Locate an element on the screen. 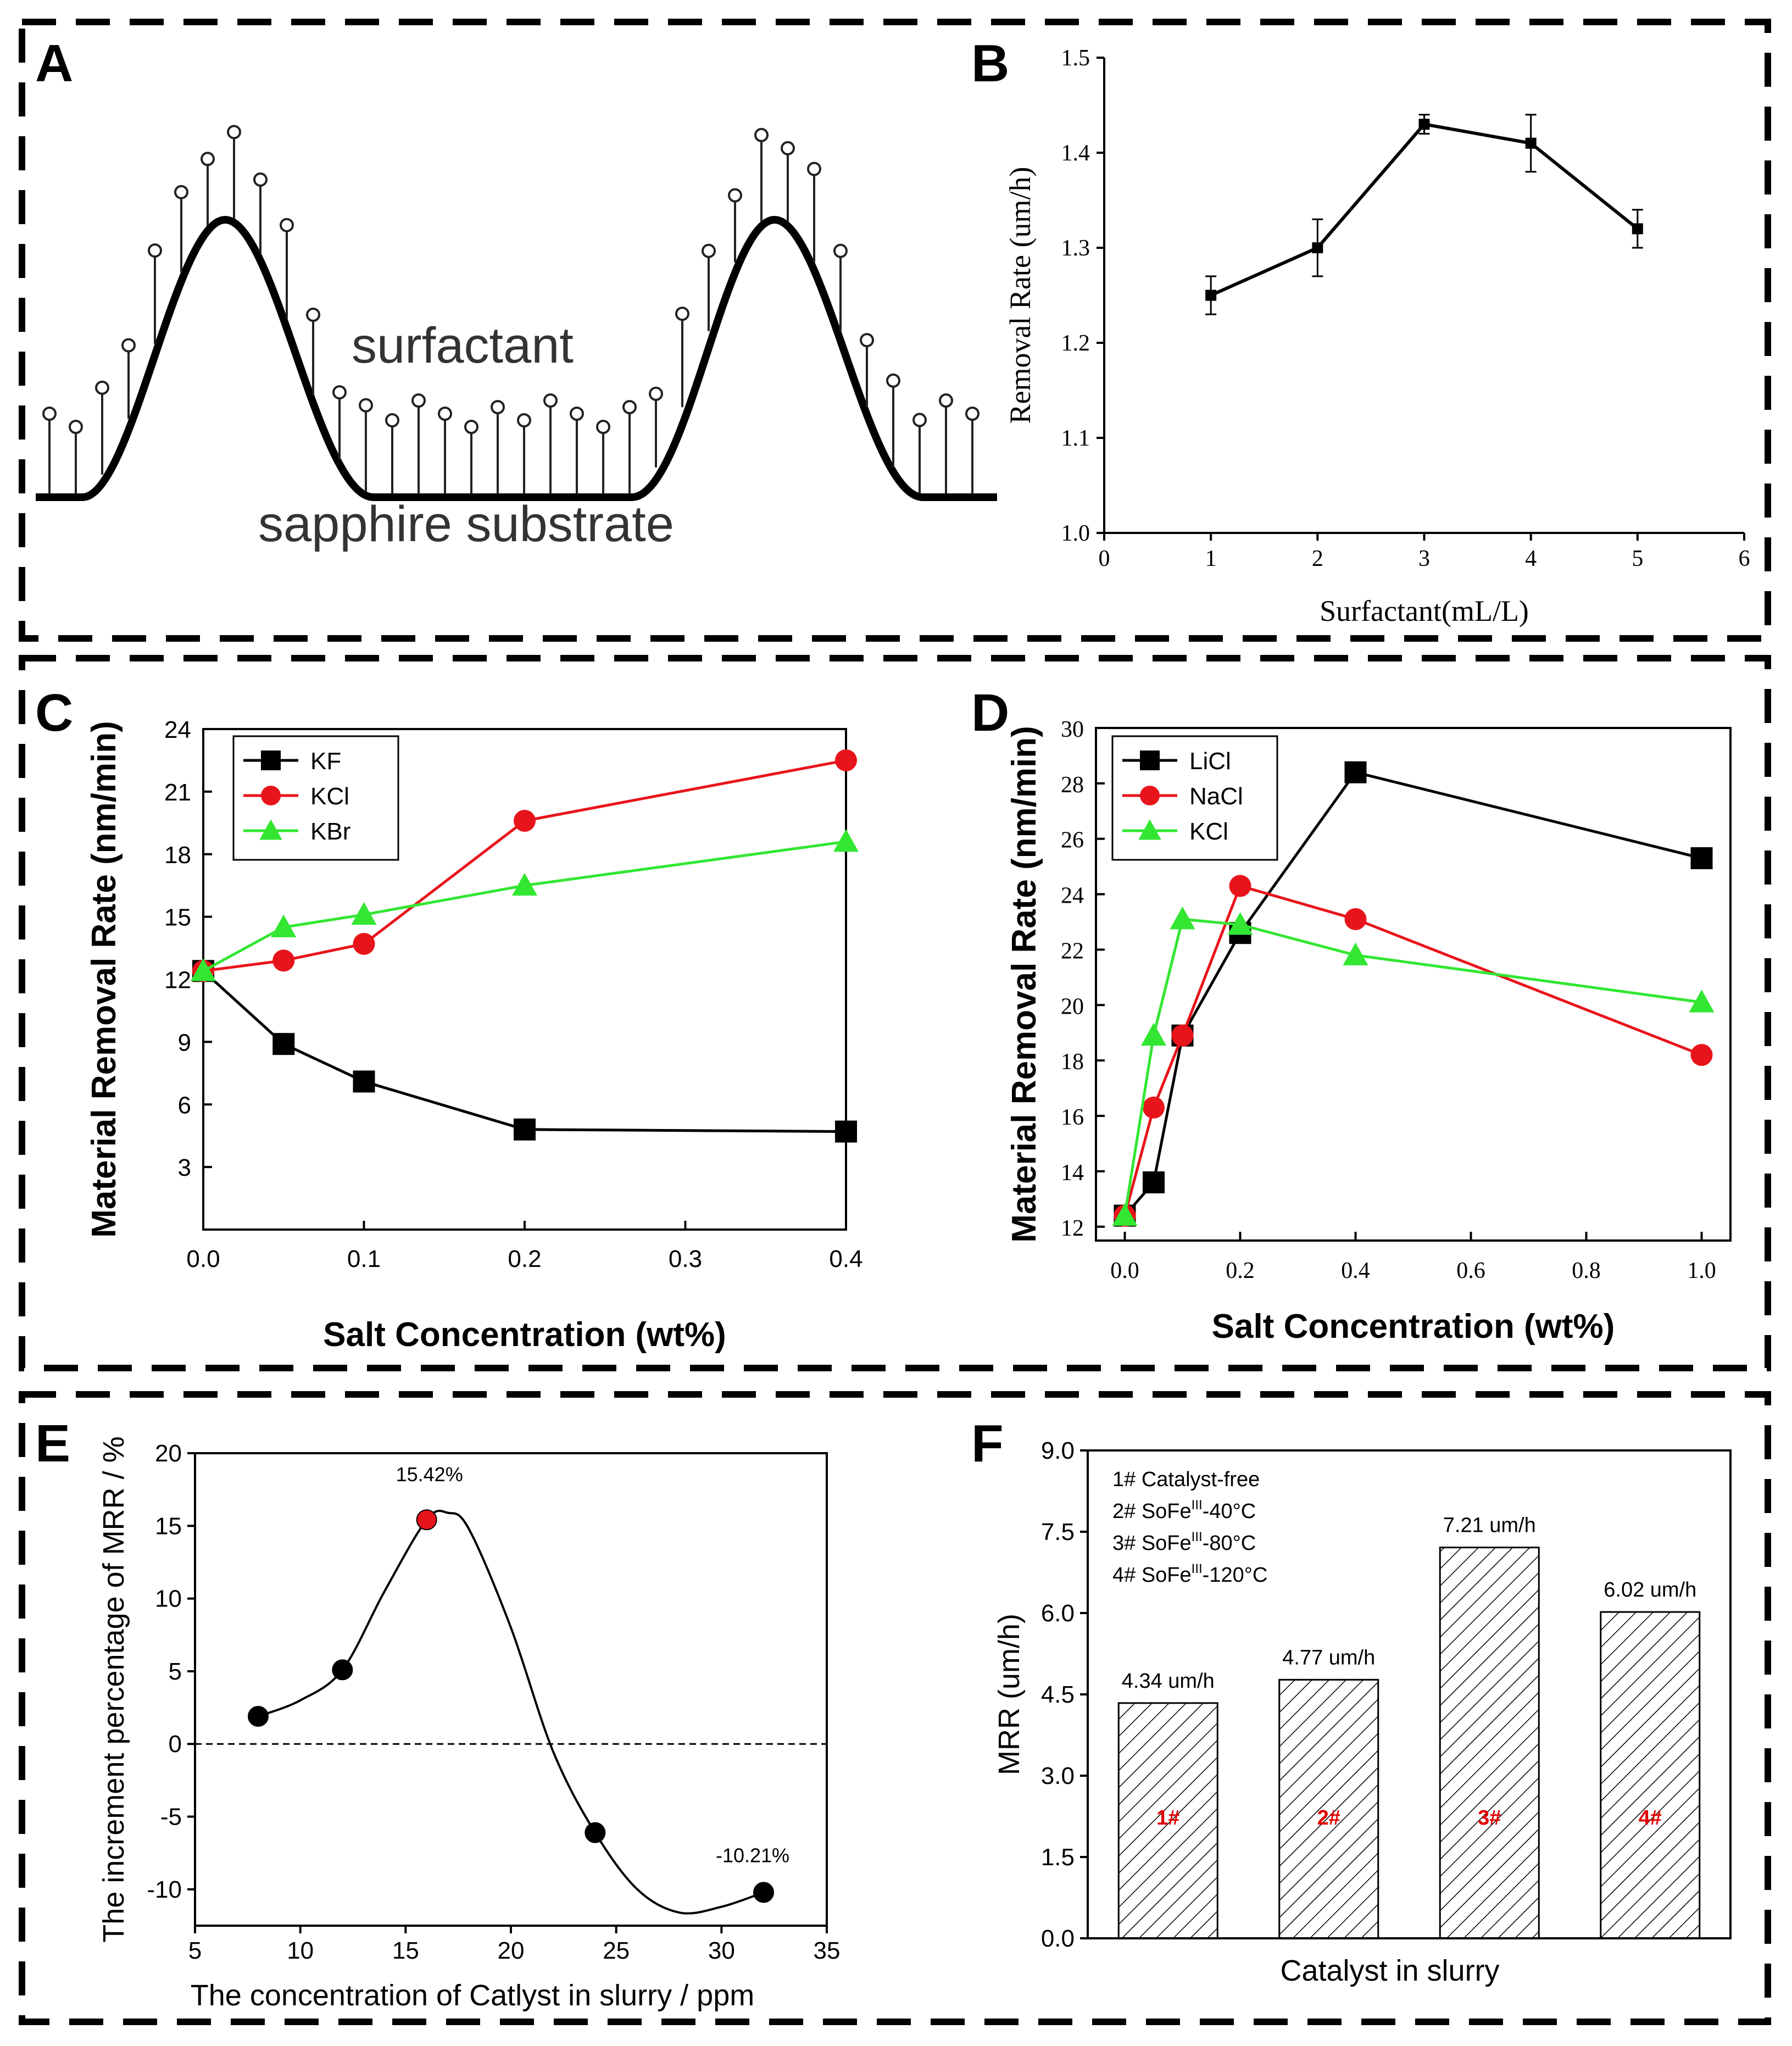  y-tick-label: 4.5 is located at coordinates (1058, 1694).